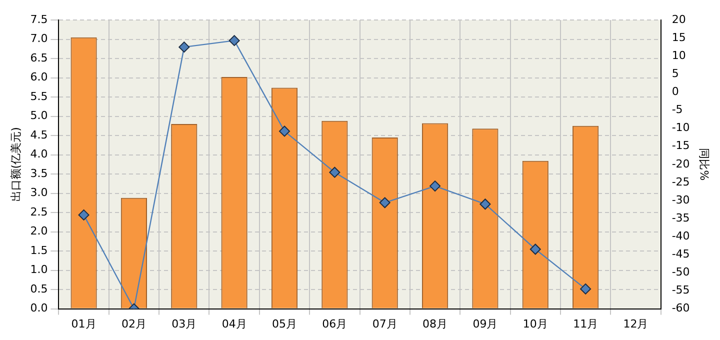  Describe the element at coordinates (39, 193) in the screenshot. I see `y-tick-label: 3.0` at that location.